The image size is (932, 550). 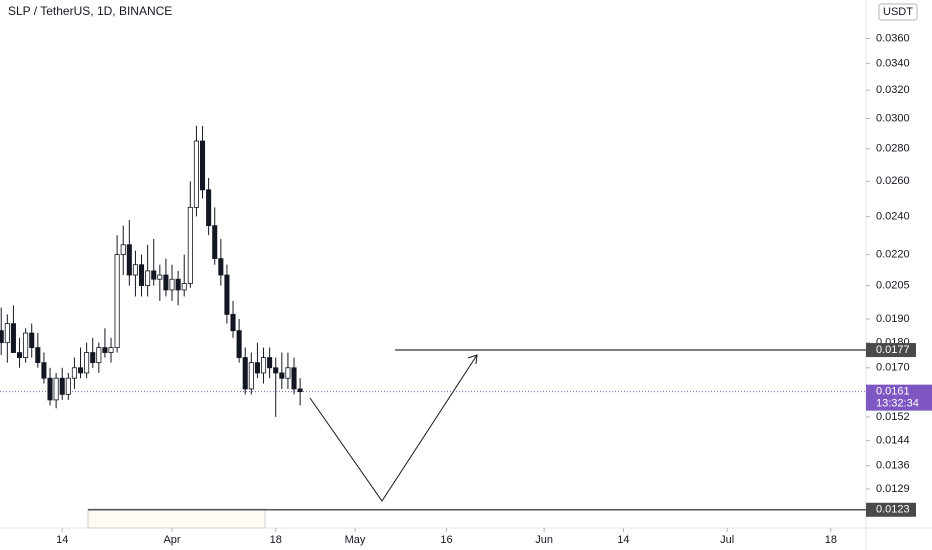 I want to click on y-tick-label: 0.0260, so click(x=893, y=181).